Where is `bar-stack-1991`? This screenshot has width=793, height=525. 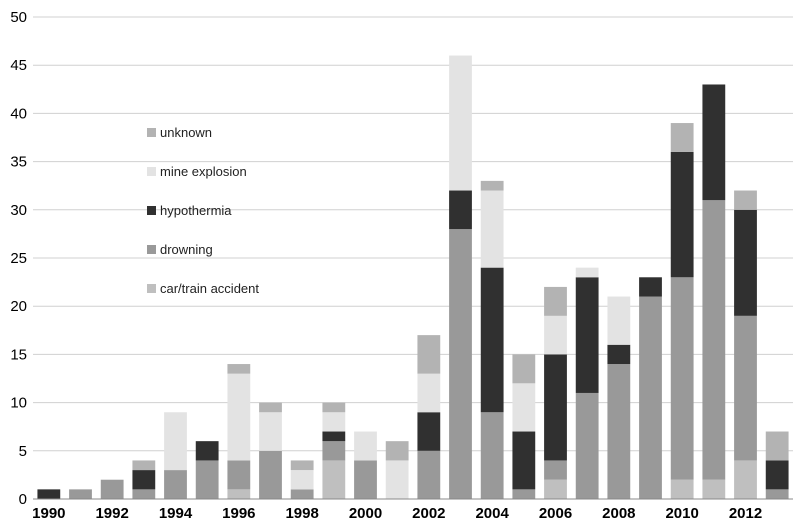 bar-stack-1991 is located at coordinates (80, 494).